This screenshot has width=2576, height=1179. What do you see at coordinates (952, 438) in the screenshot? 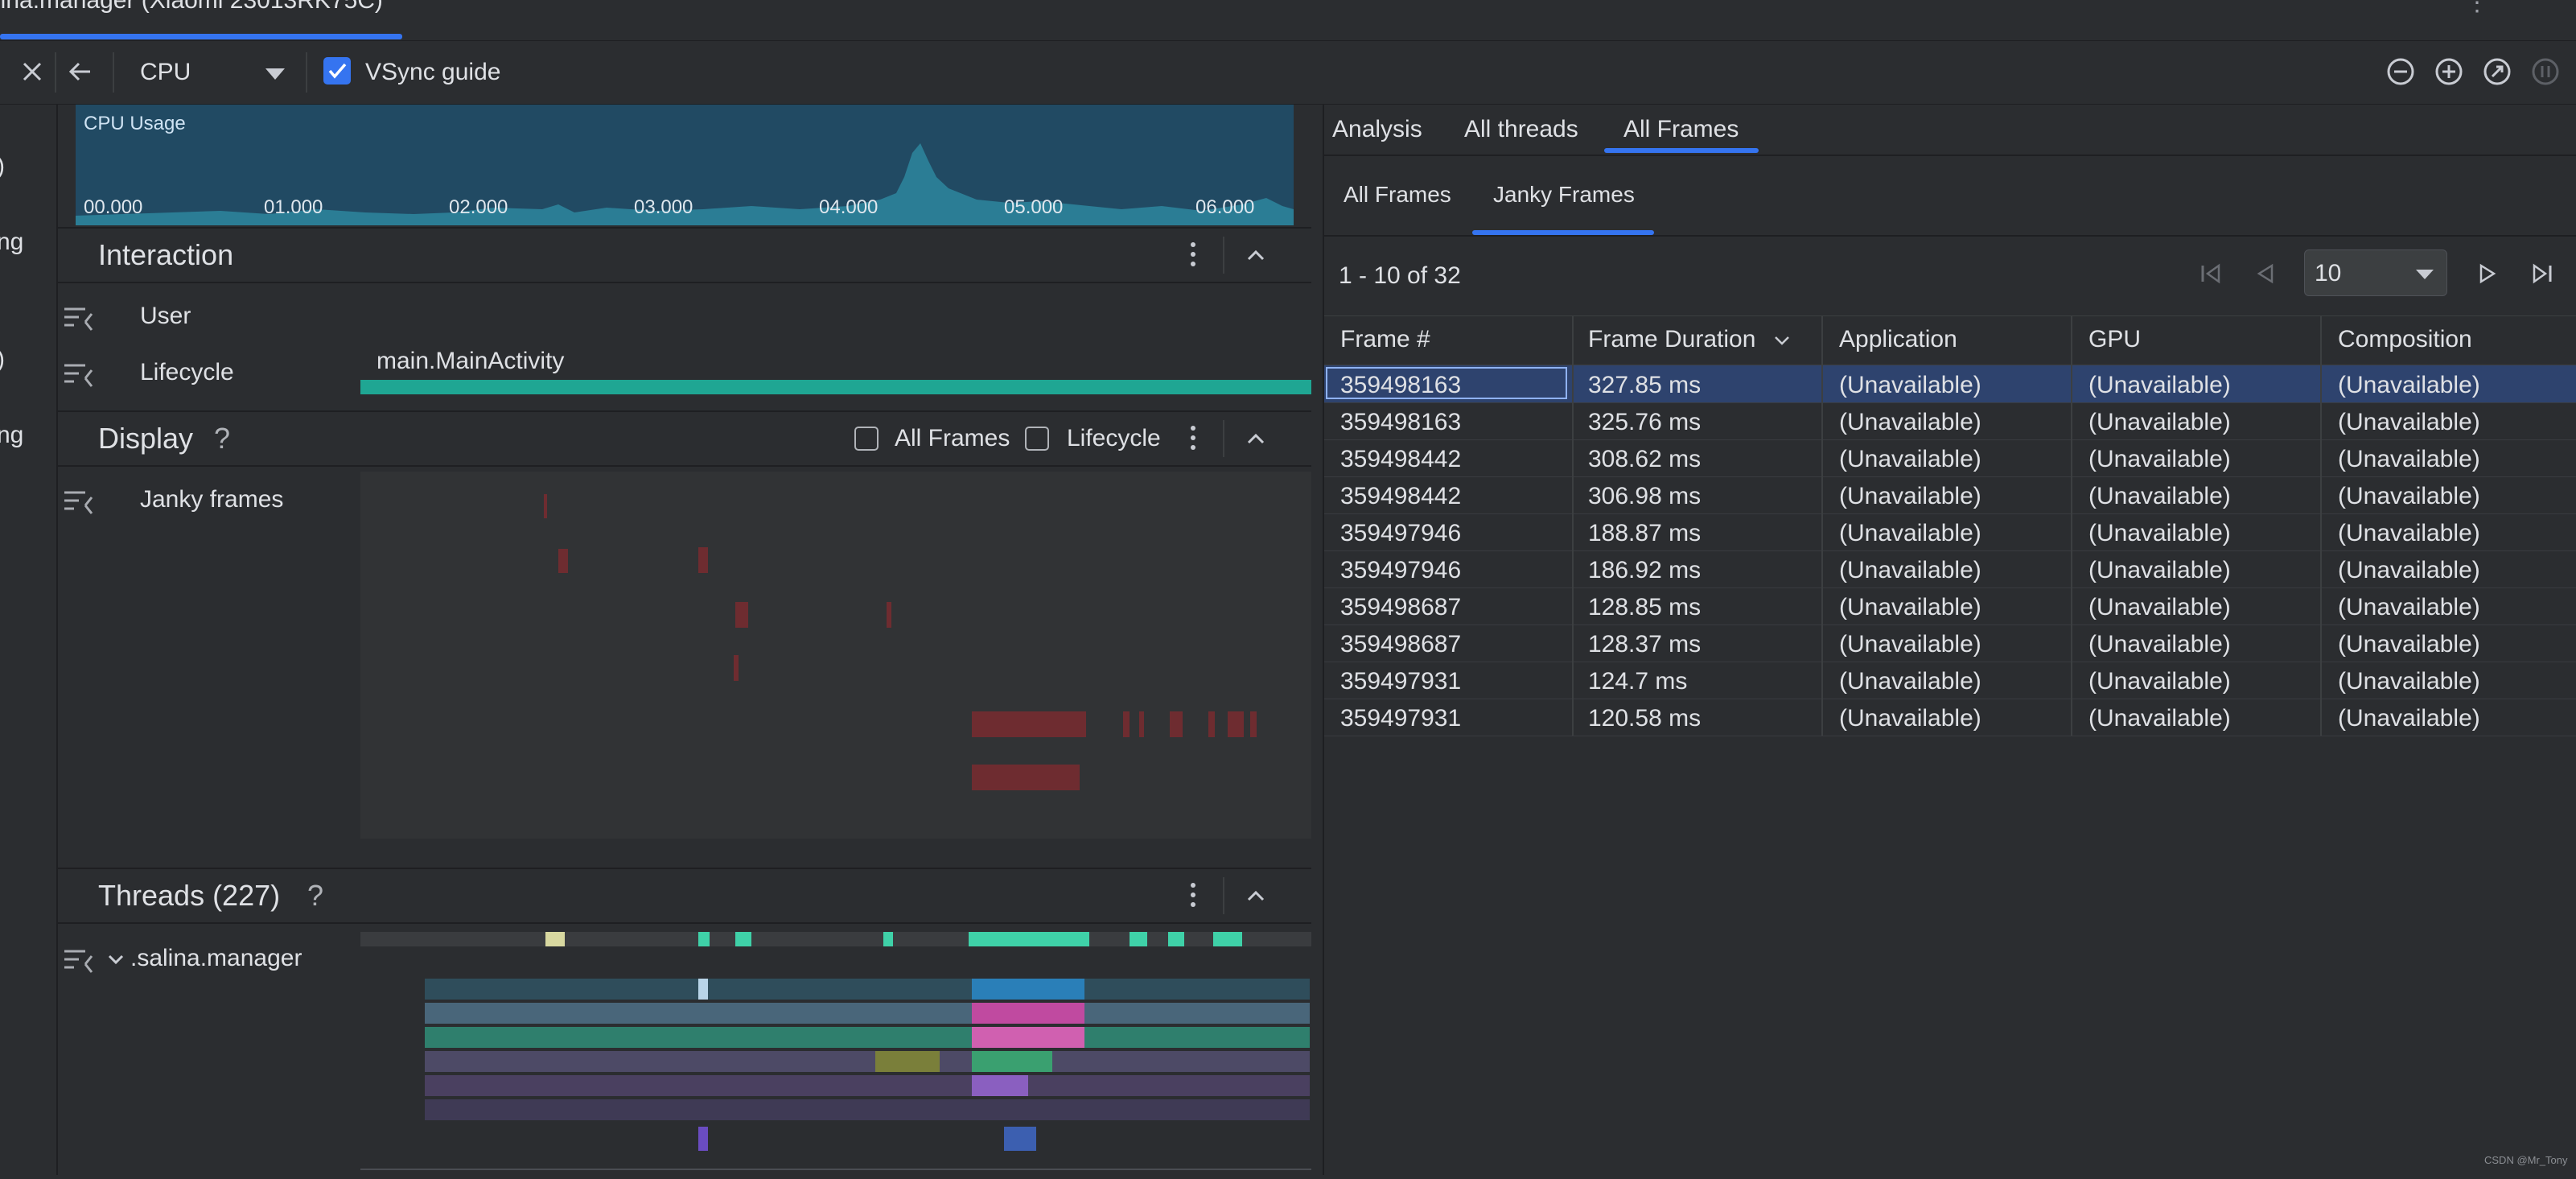
I see `all-frames-filter-label: All Frames` at bounding box center [952, 438].